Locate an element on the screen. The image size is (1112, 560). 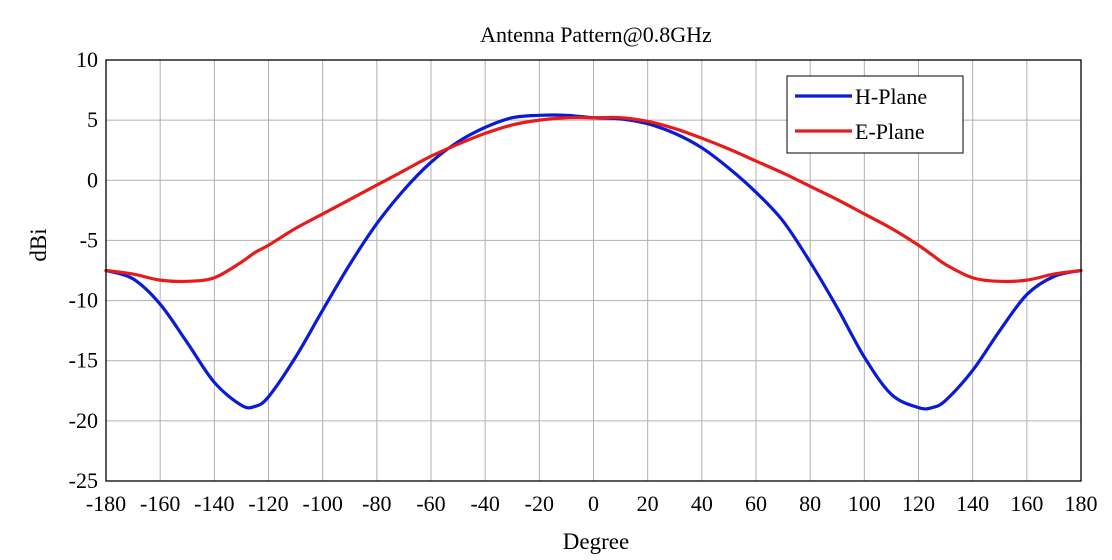
chart-title: Antenna Pattern@0.8GHz is located at coordinates (596, 34).